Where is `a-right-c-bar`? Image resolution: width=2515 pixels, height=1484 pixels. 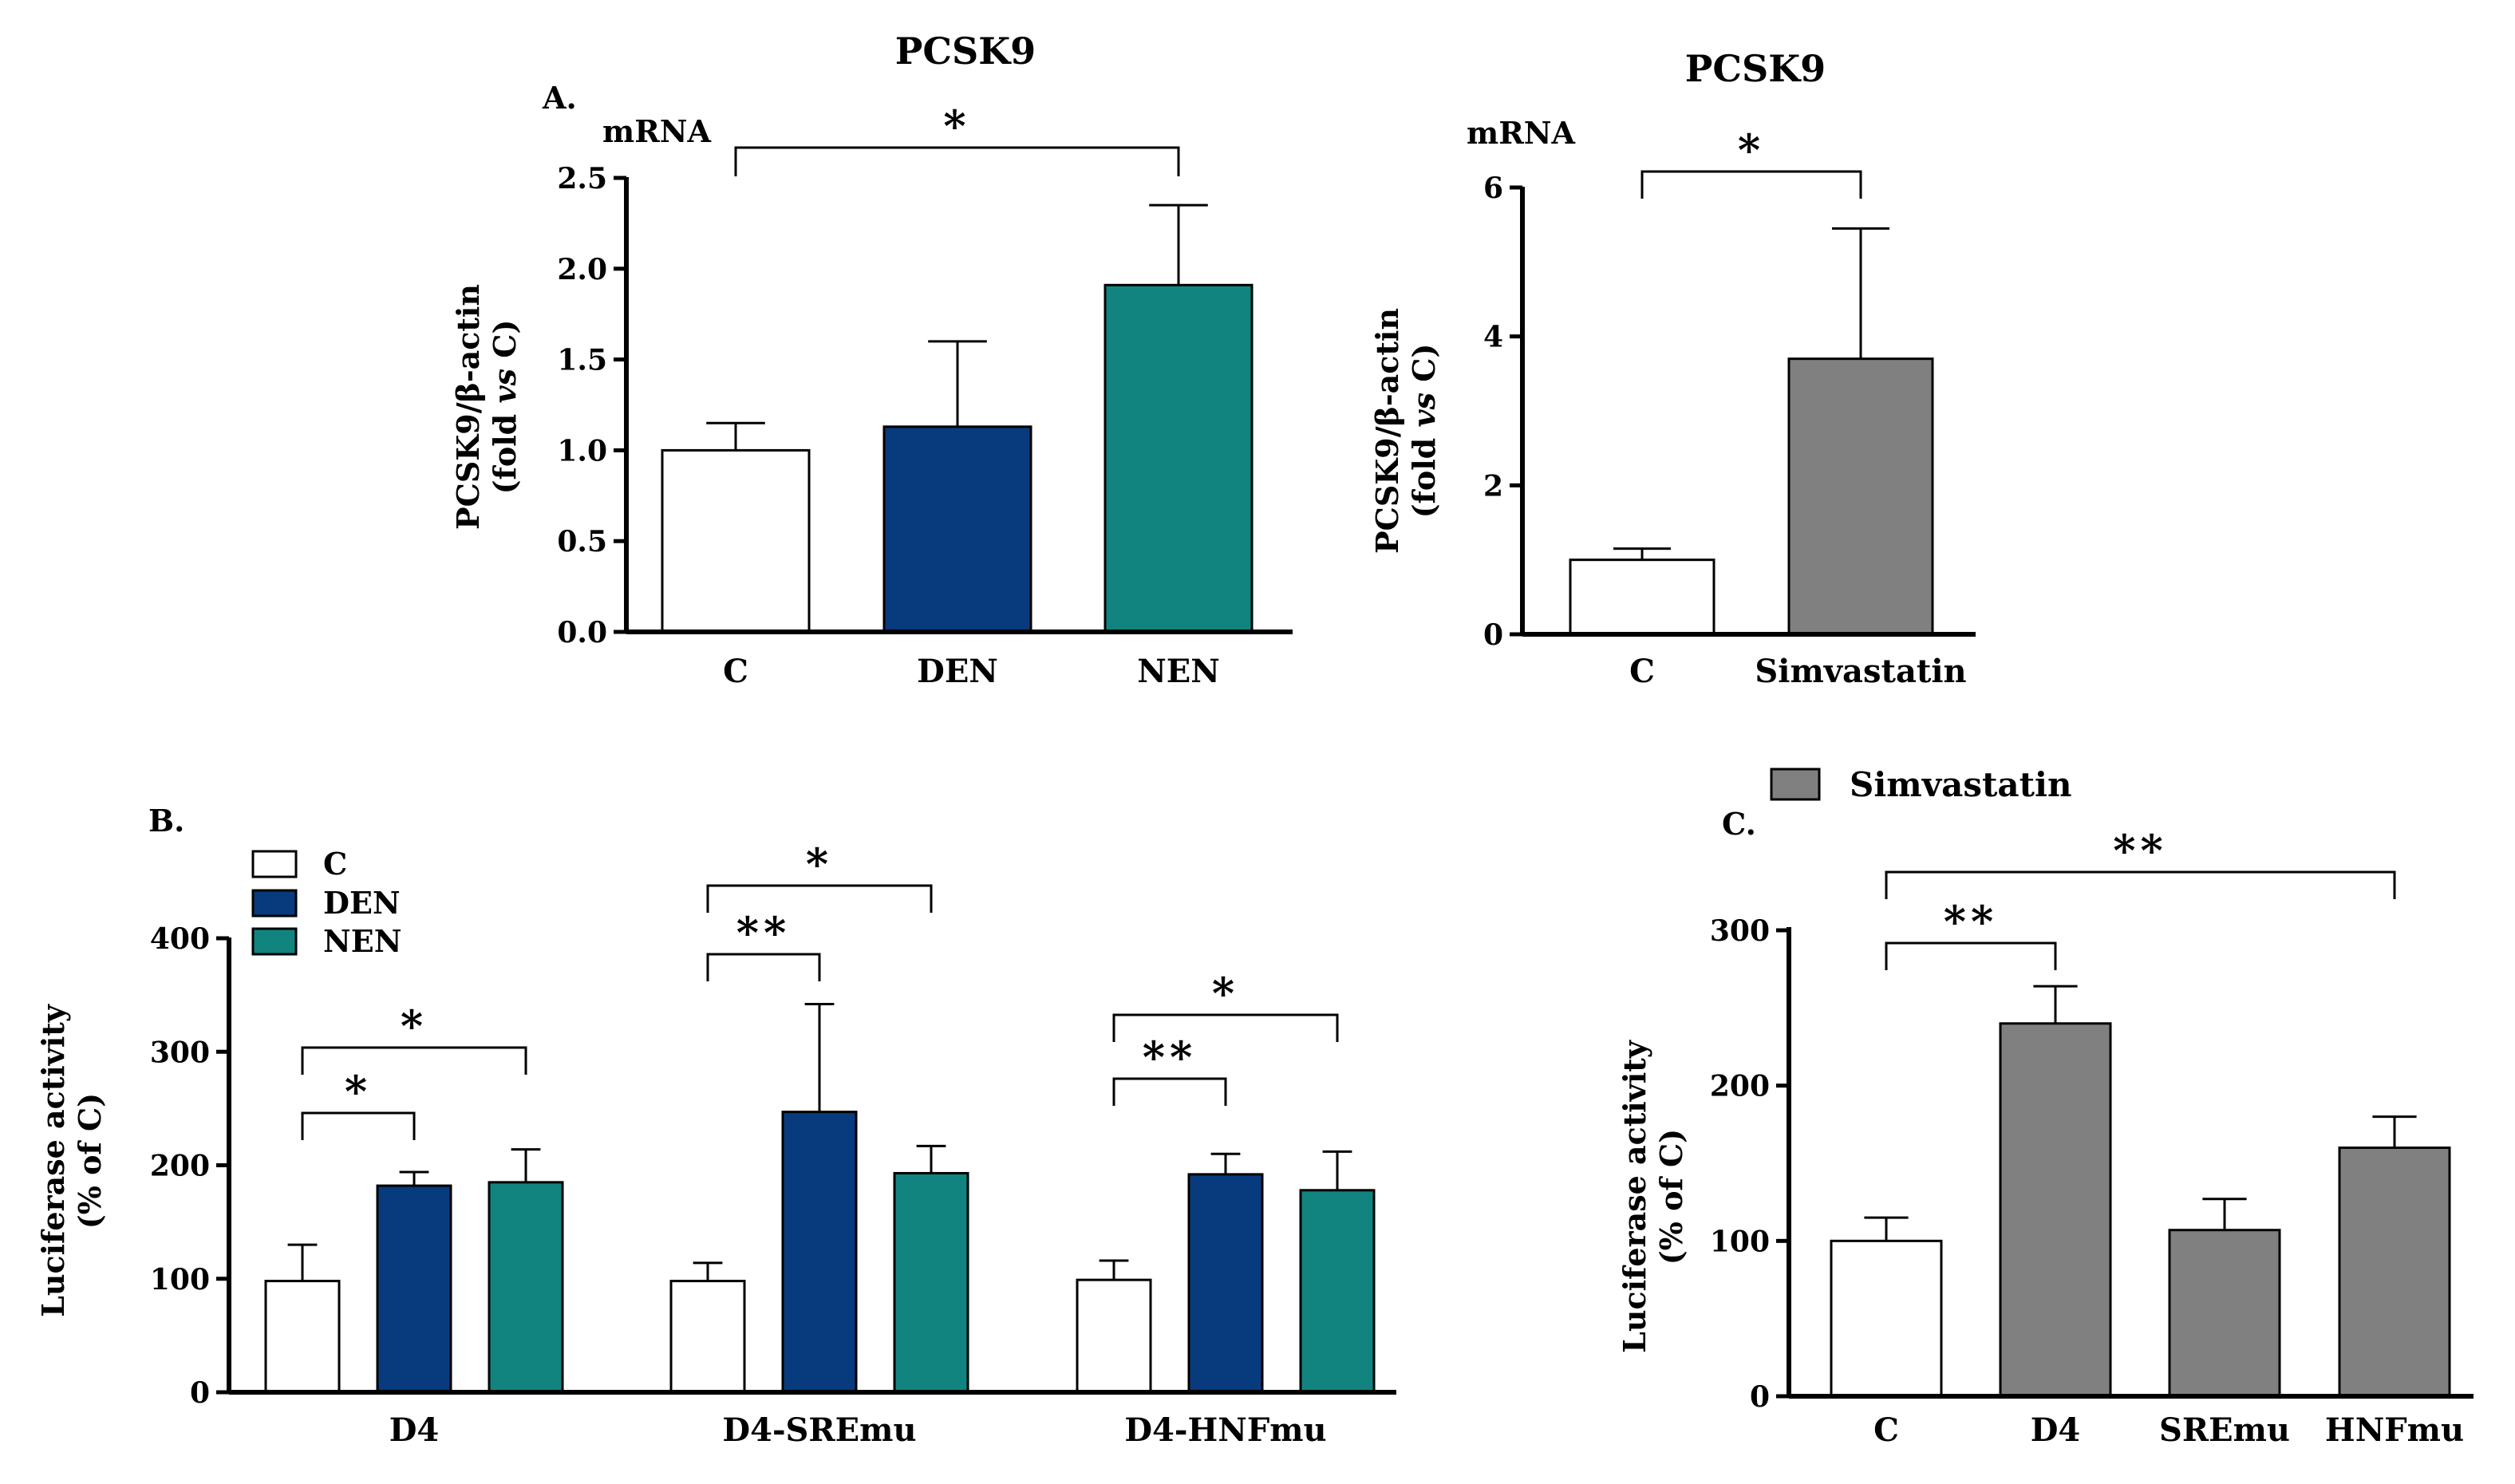 a-right-c-bar is located at coordinates (1642, 597).